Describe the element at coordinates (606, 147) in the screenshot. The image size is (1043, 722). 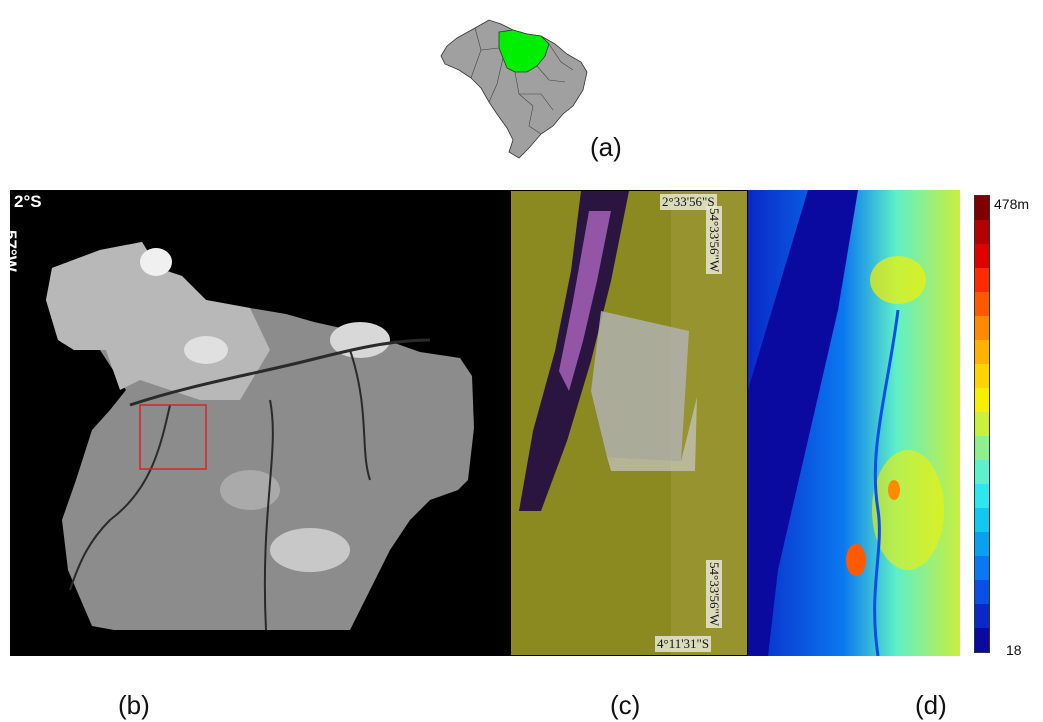
I see `panel-label-a: (a)` at that location.